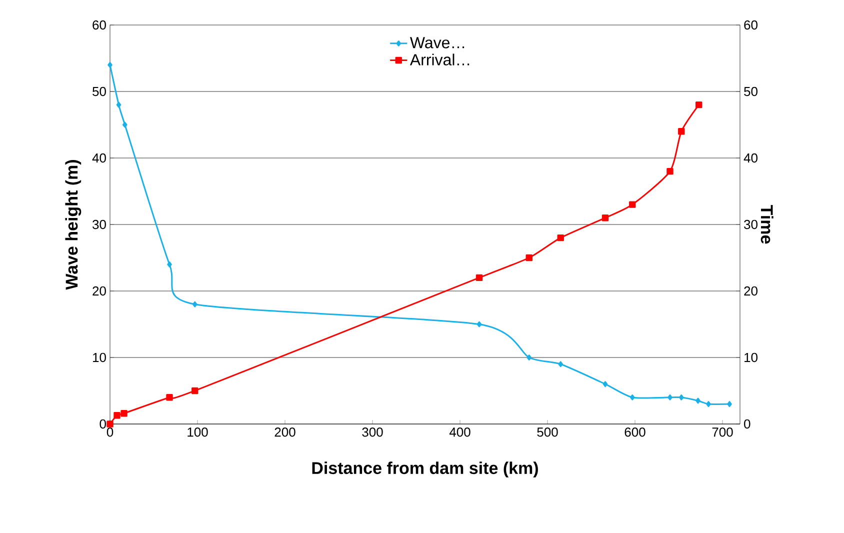 This screenshot has width=844, height=533. What do you see at coordinates (99, 291) in the screenshot?
I see `y-tick-label: 20` at bounding box center [99, 291].